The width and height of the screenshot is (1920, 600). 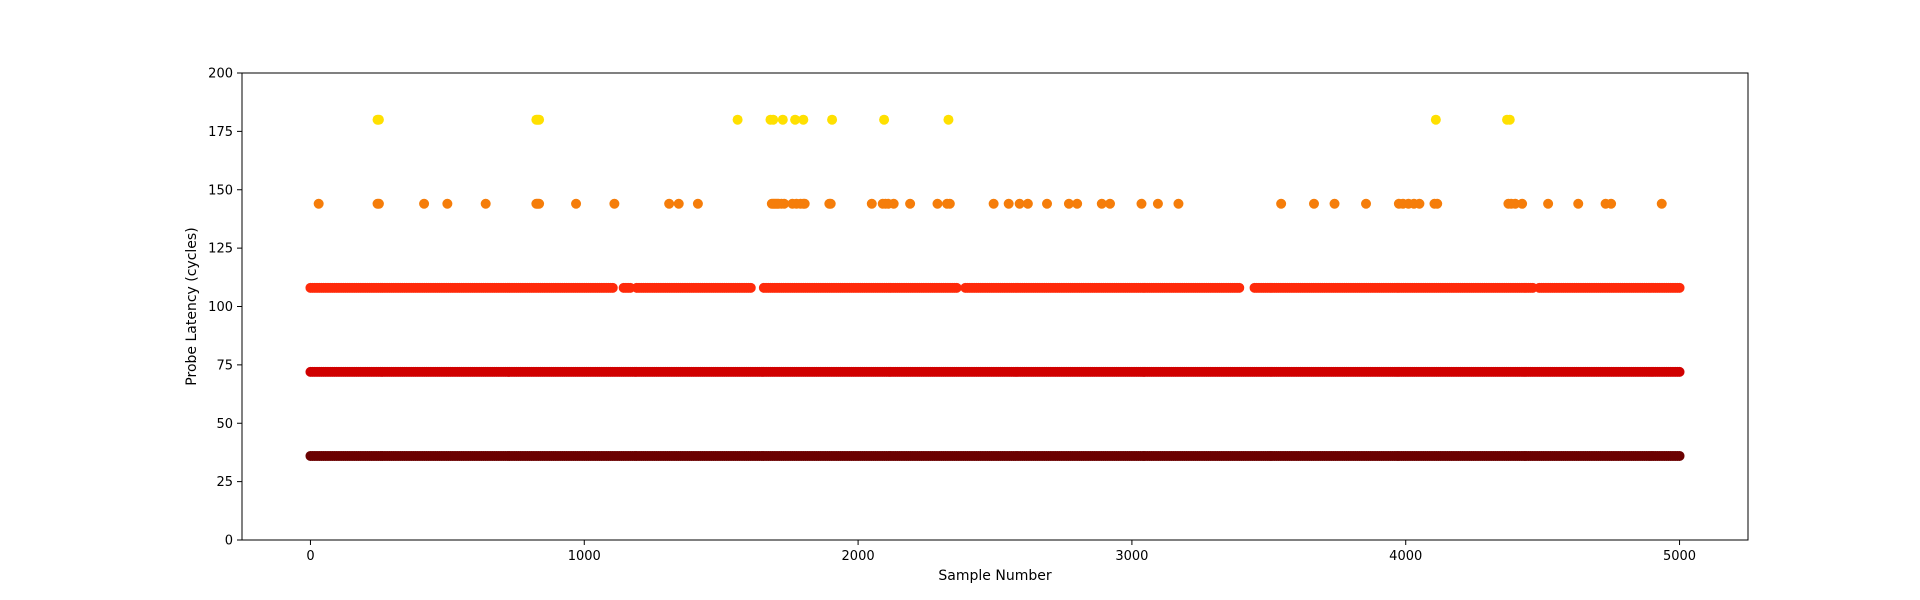 I want to click on x-tick-label: 0, so click(x=310, y=556).